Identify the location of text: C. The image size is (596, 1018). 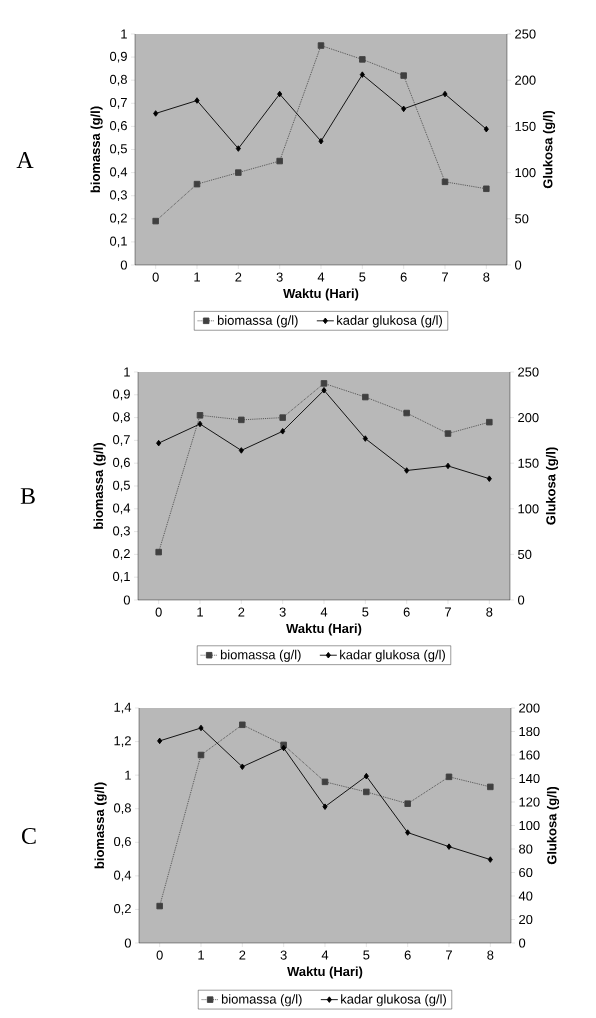
(29, 836).